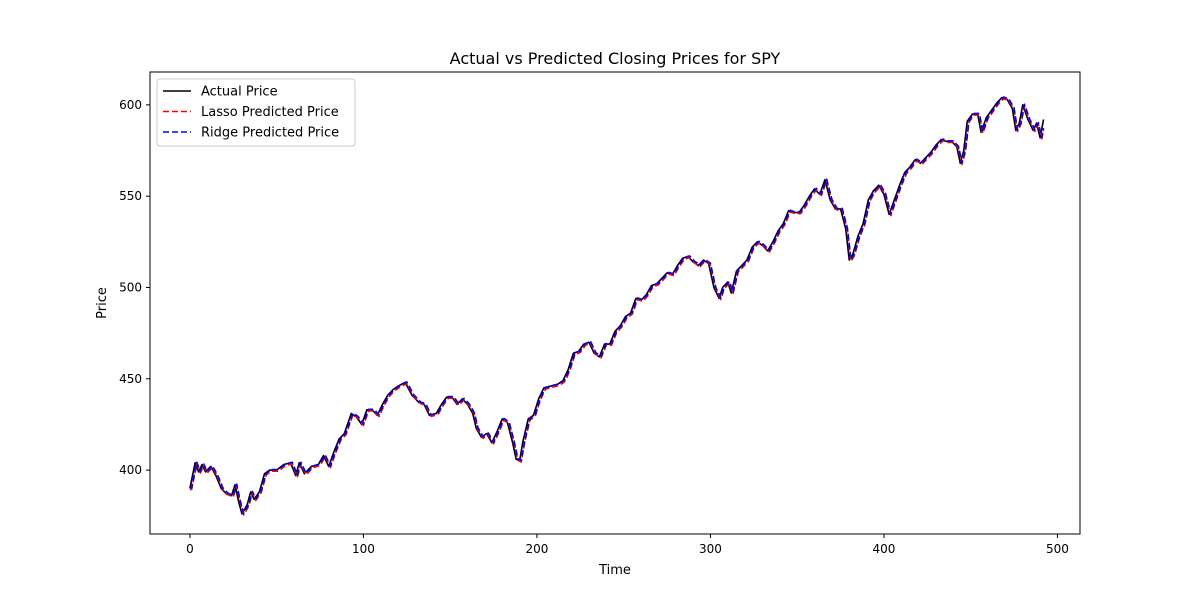  What do you see at coordinates (190, 549) in the screenshot?
I see `x-tick-label: 0` at bounding box center [190, 549].